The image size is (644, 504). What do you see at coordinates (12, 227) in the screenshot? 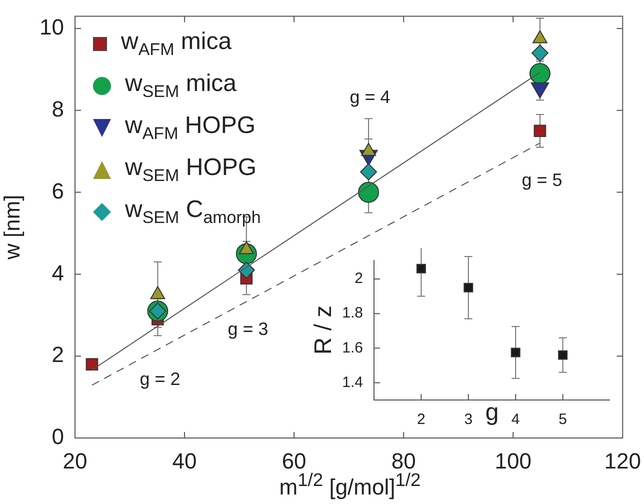
I see `y-axis-title: w [nm]` at bounding box center [12, 227].